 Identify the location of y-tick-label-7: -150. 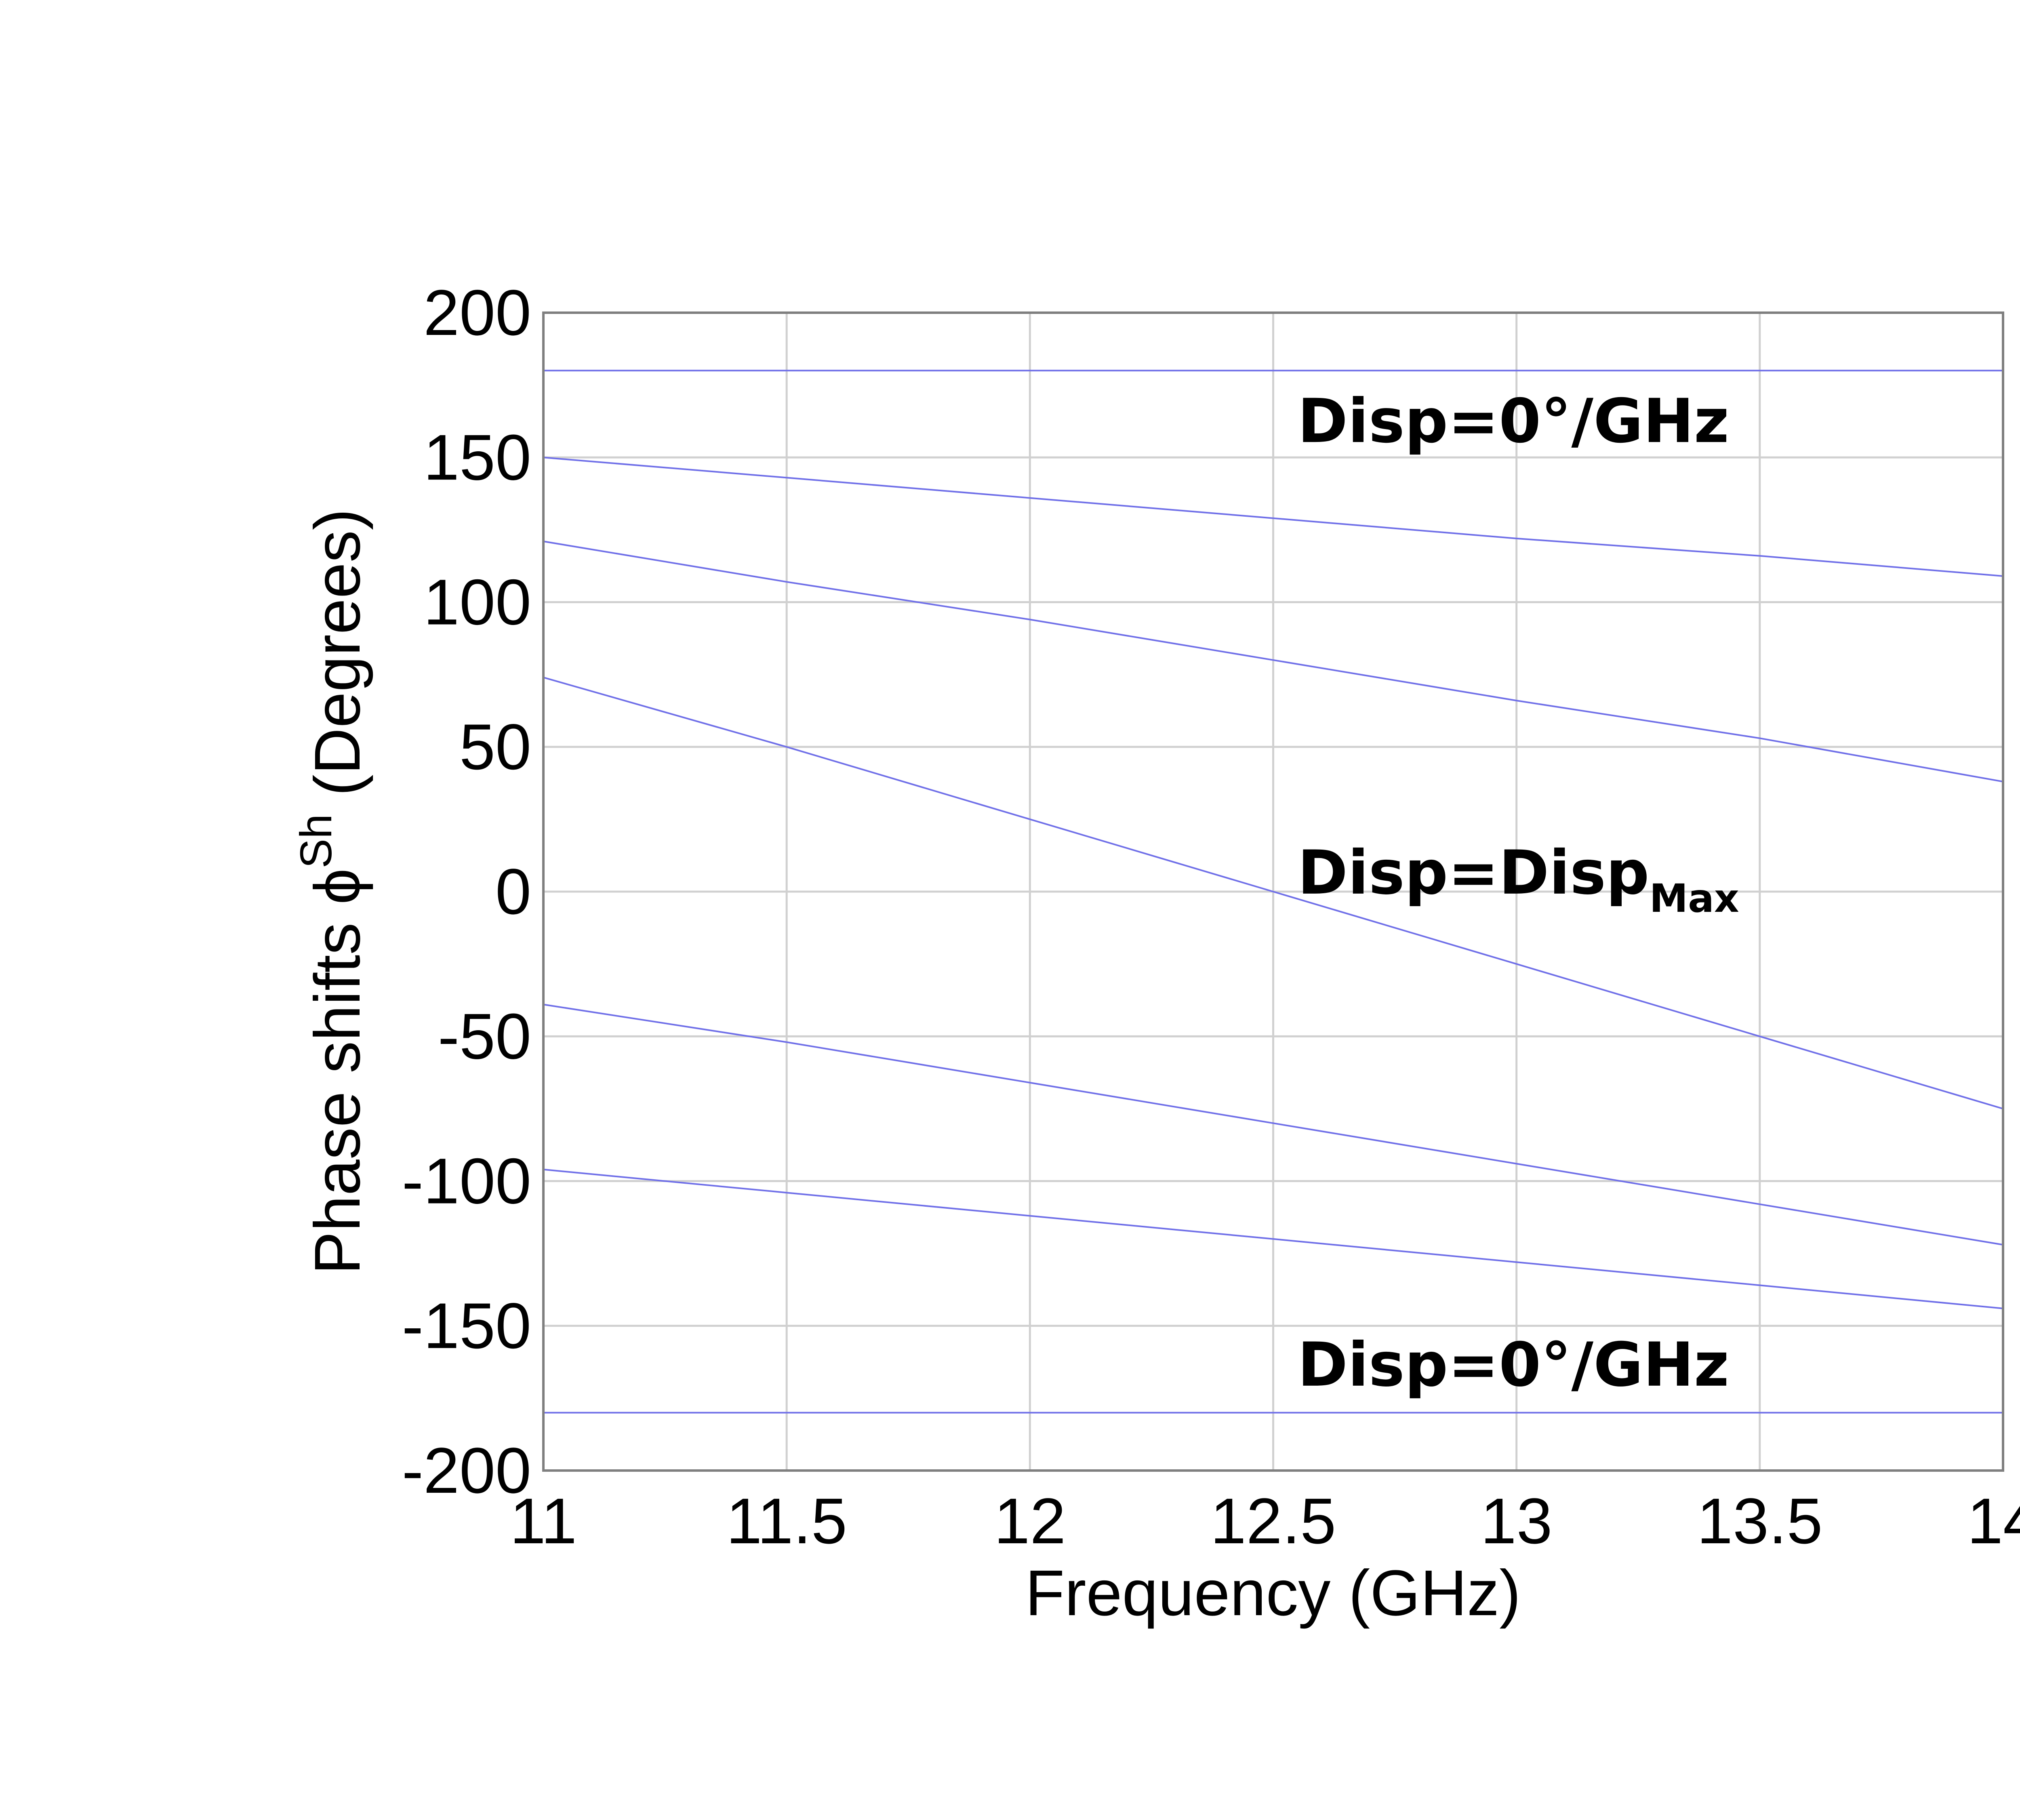
(466, 1326).